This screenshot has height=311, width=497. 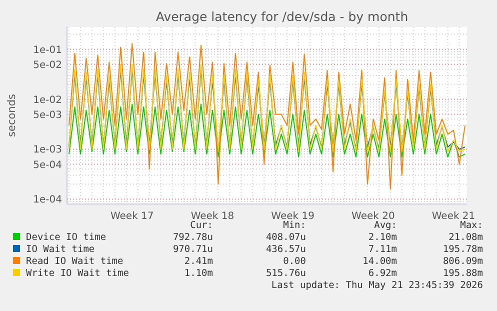 I want to click on text: 436.57u, so click(x=286, y=249).